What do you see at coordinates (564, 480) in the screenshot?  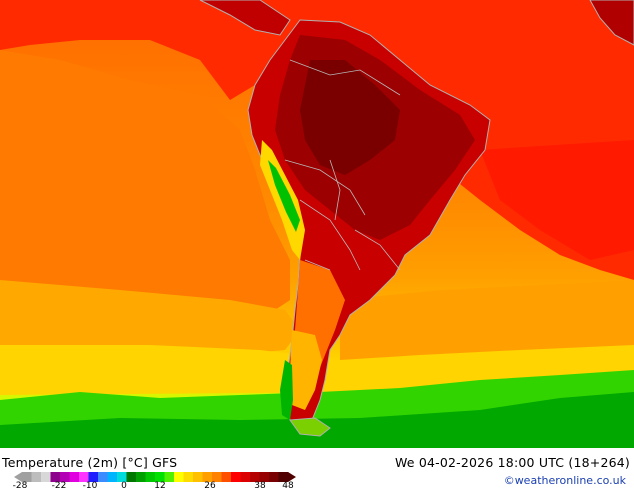 I see `credit-link: ©weatheronline.co.uk` at bounding box center [564, 480].